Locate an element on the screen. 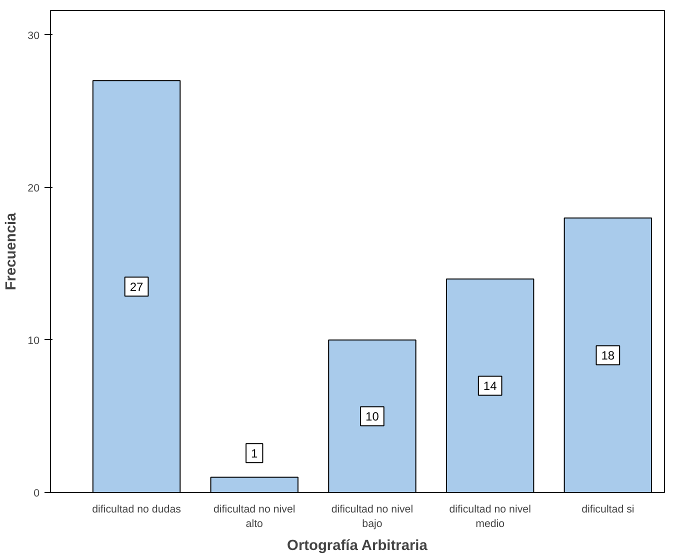  data-label: 14 is located at coordinates (490, 386).